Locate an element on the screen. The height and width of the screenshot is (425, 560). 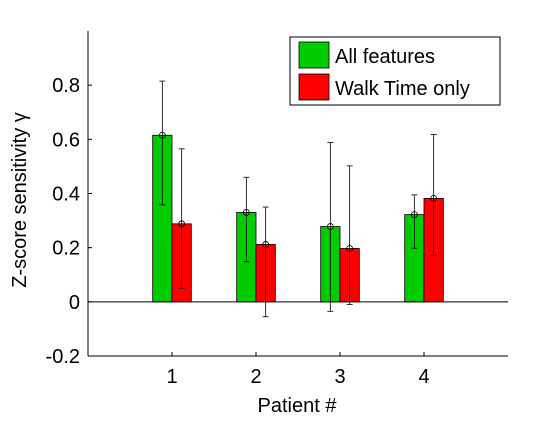
y-tick-label: 0.4 is located at coordinates (66, 195).